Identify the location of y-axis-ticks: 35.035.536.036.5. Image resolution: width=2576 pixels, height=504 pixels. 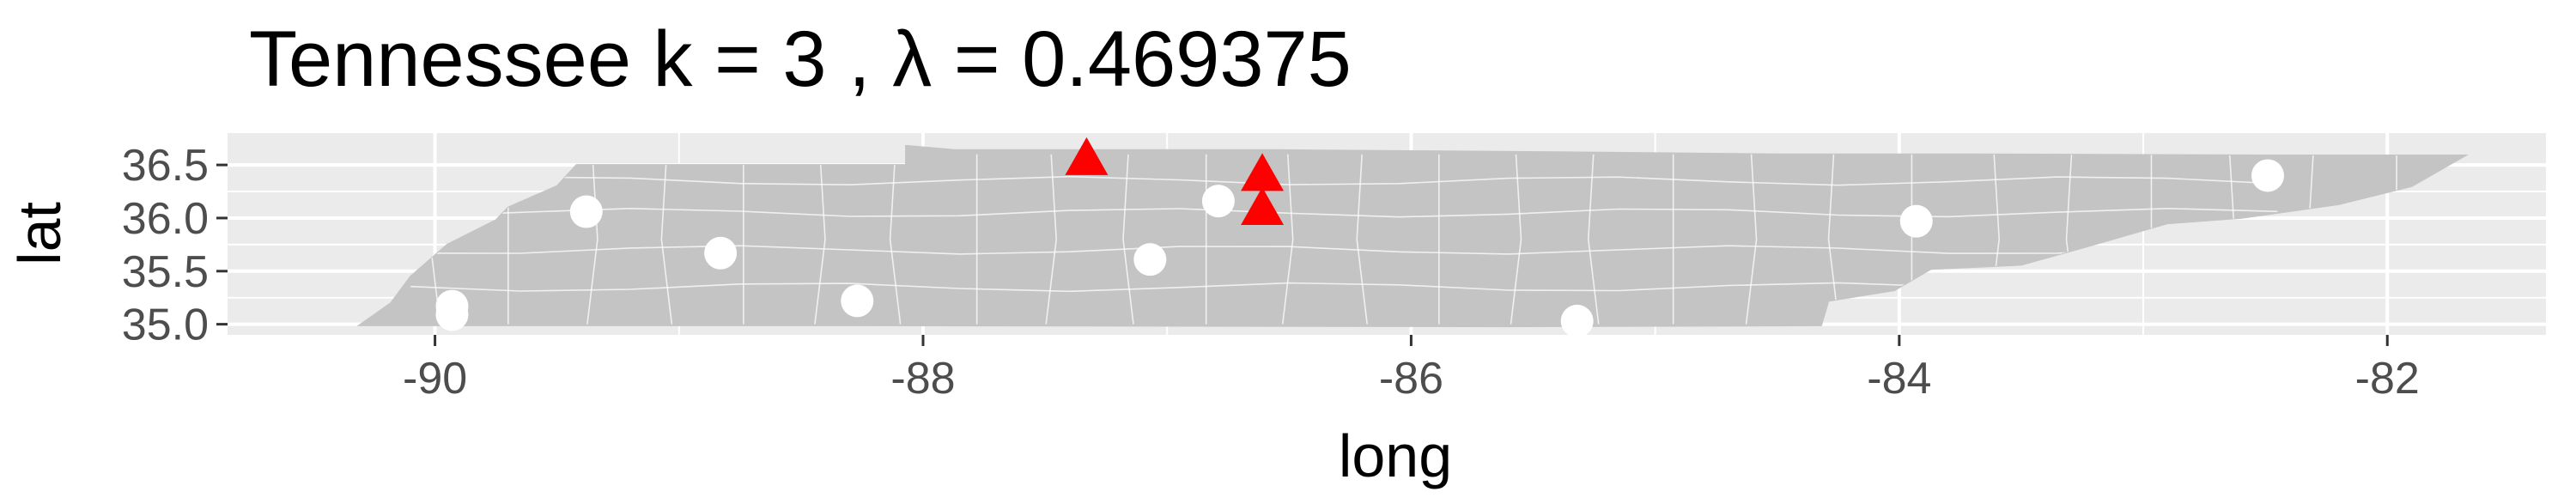
(175, 245).